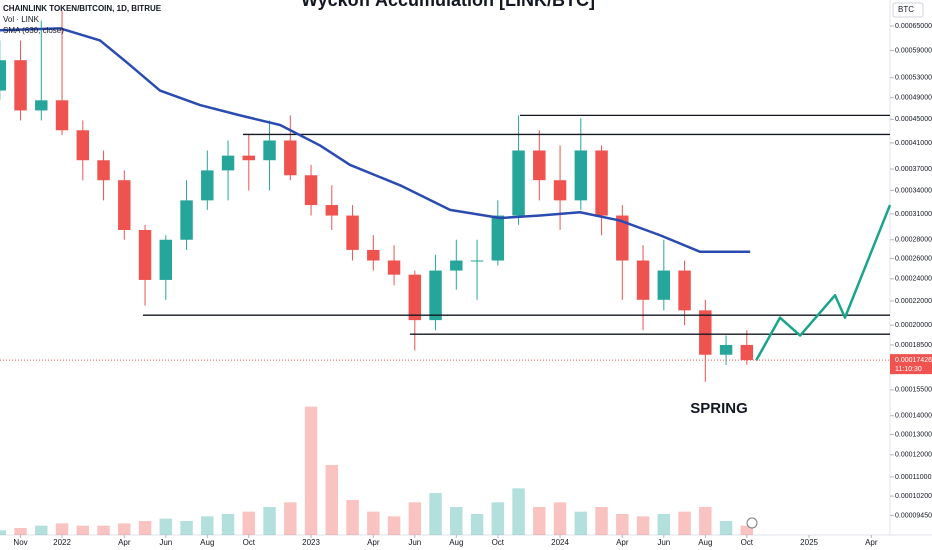 The height and width of the screenshot is (550, 932). I want to click on x-tick-label: 2022, so click(62, 542).